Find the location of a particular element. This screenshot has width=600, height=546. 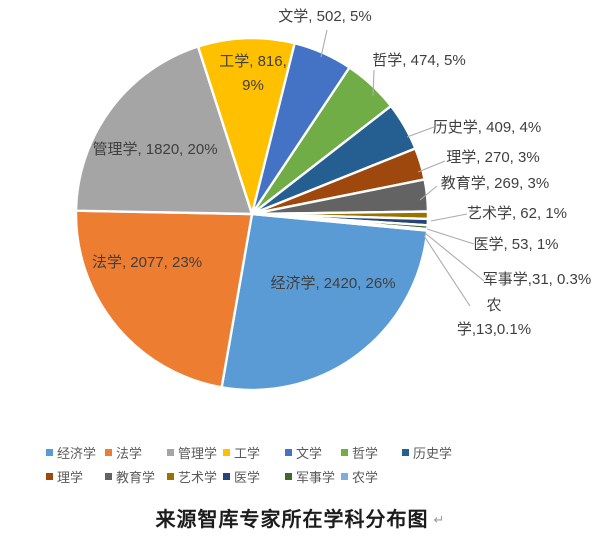

legend-label: 军事学 is located at coordinates (316, 477).